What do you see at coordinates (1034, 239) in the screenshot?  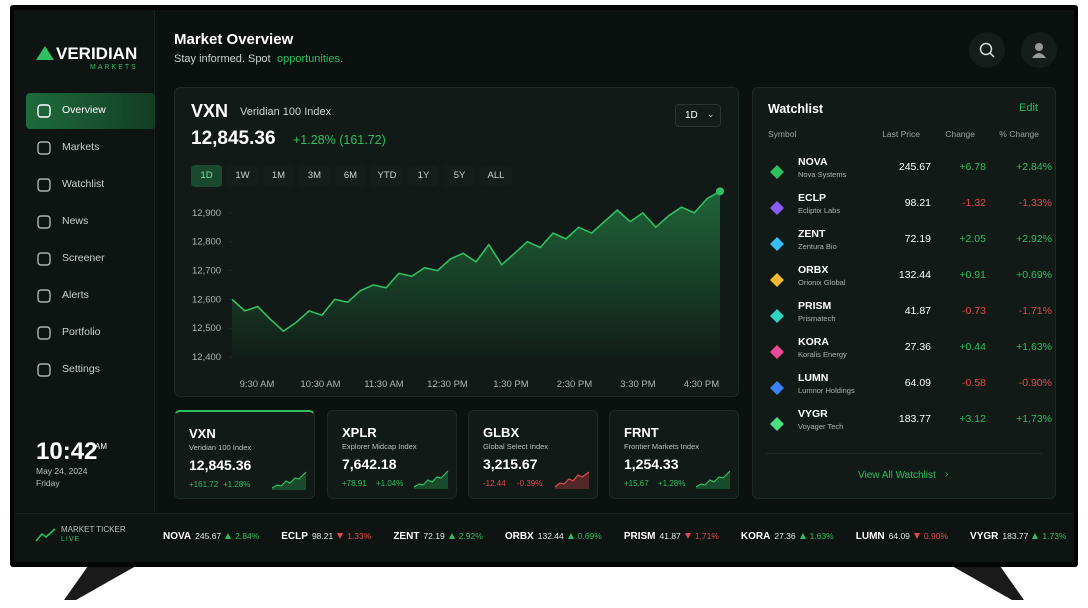 I see `row-pct: +2.92%` at bounding box center [1034, 239].